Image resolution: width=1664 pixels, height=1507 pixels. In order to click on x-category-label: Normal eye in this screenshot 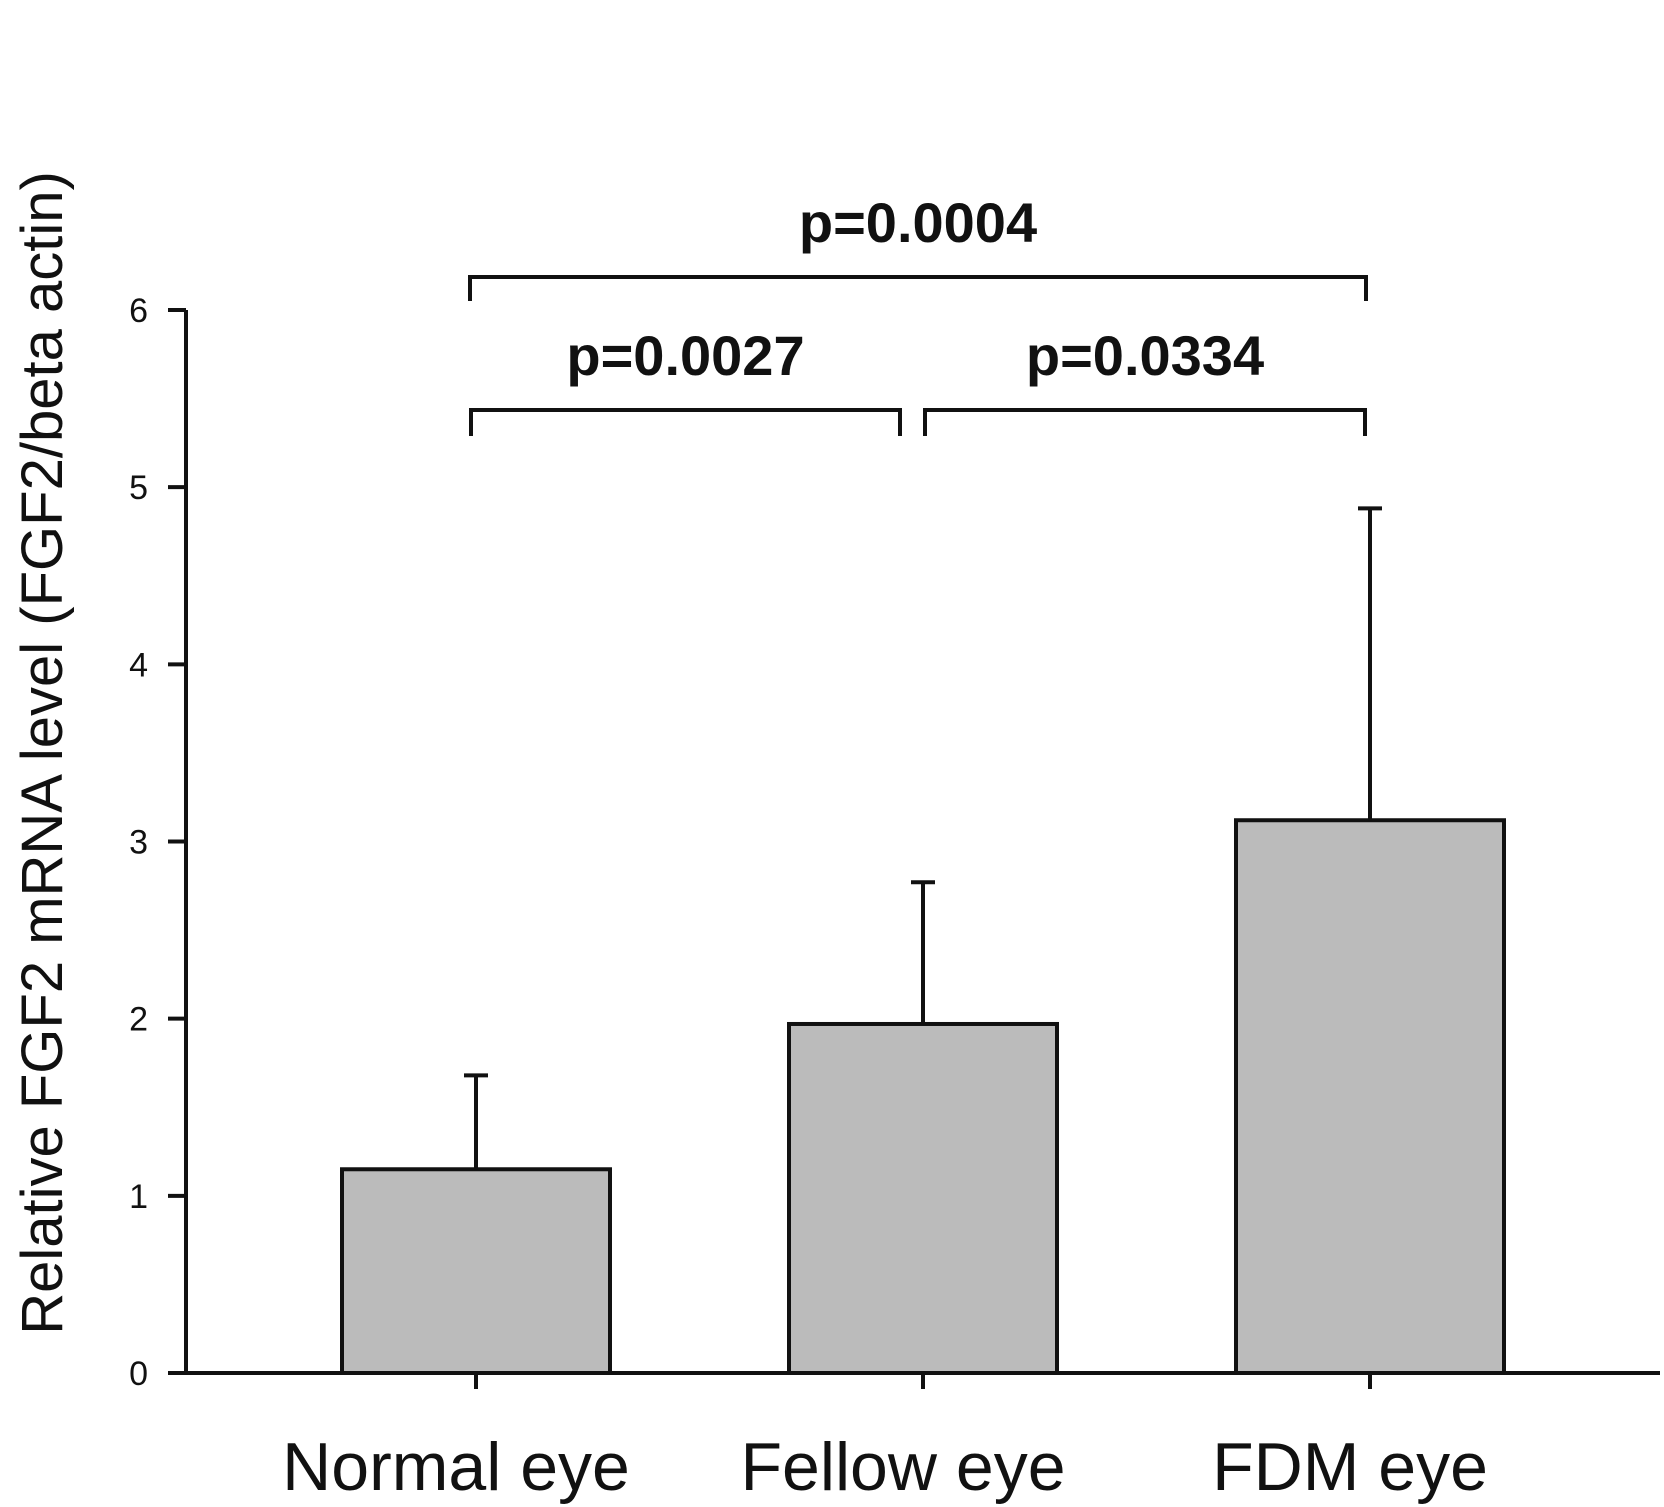, I will do `click(456, 1467)`.